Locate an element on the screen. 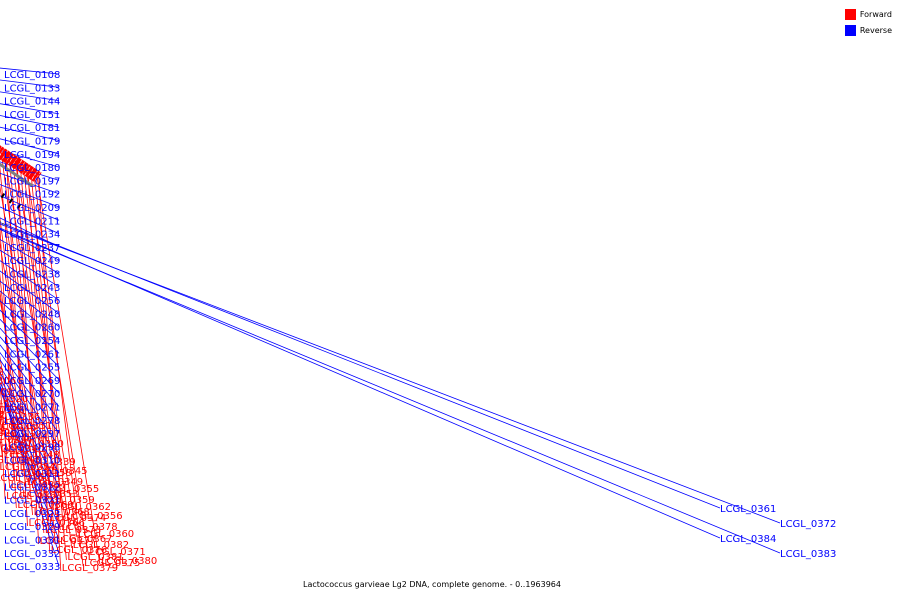 The width and height of the screenshot is (900, 600). gene-label-reverse: LCGL_0211 is located at coordinates (32, 221).